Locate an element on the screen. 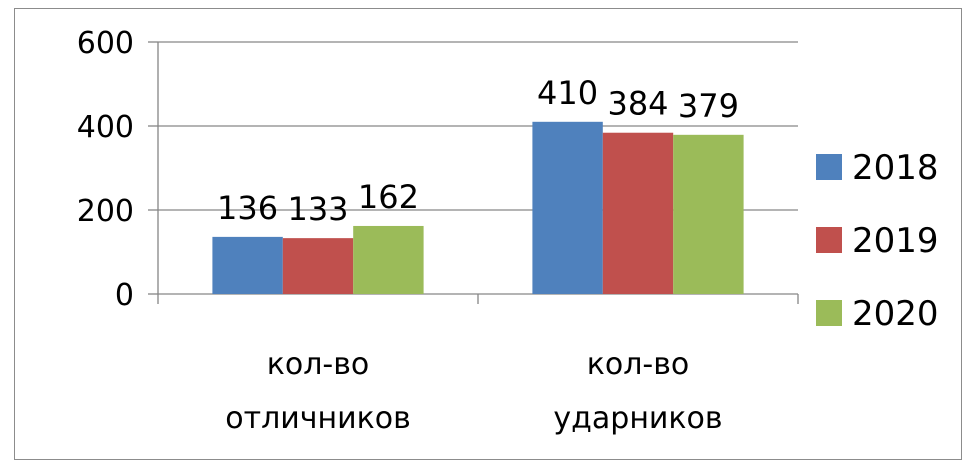 The height and width of the screenshot is (466, 968). data-label-2019-cat-0: 133 is located at coordinates (317, 209).